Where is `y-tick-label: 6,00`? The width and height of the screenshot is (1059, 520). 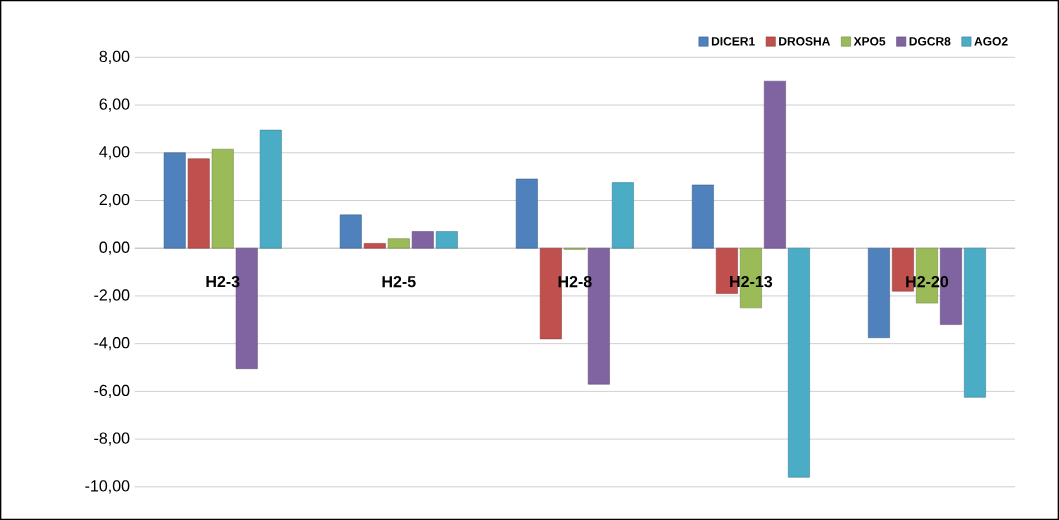 y-tick-label: 6,00 is located at coordinates (114, 105).